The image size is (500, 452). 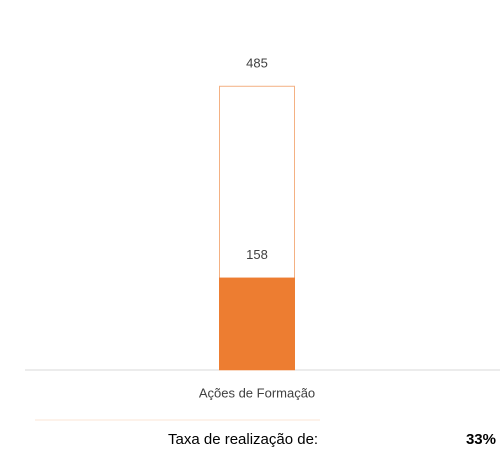 I want to click on rate-label: Taxa de realização de:, so click(x=243, y=439).